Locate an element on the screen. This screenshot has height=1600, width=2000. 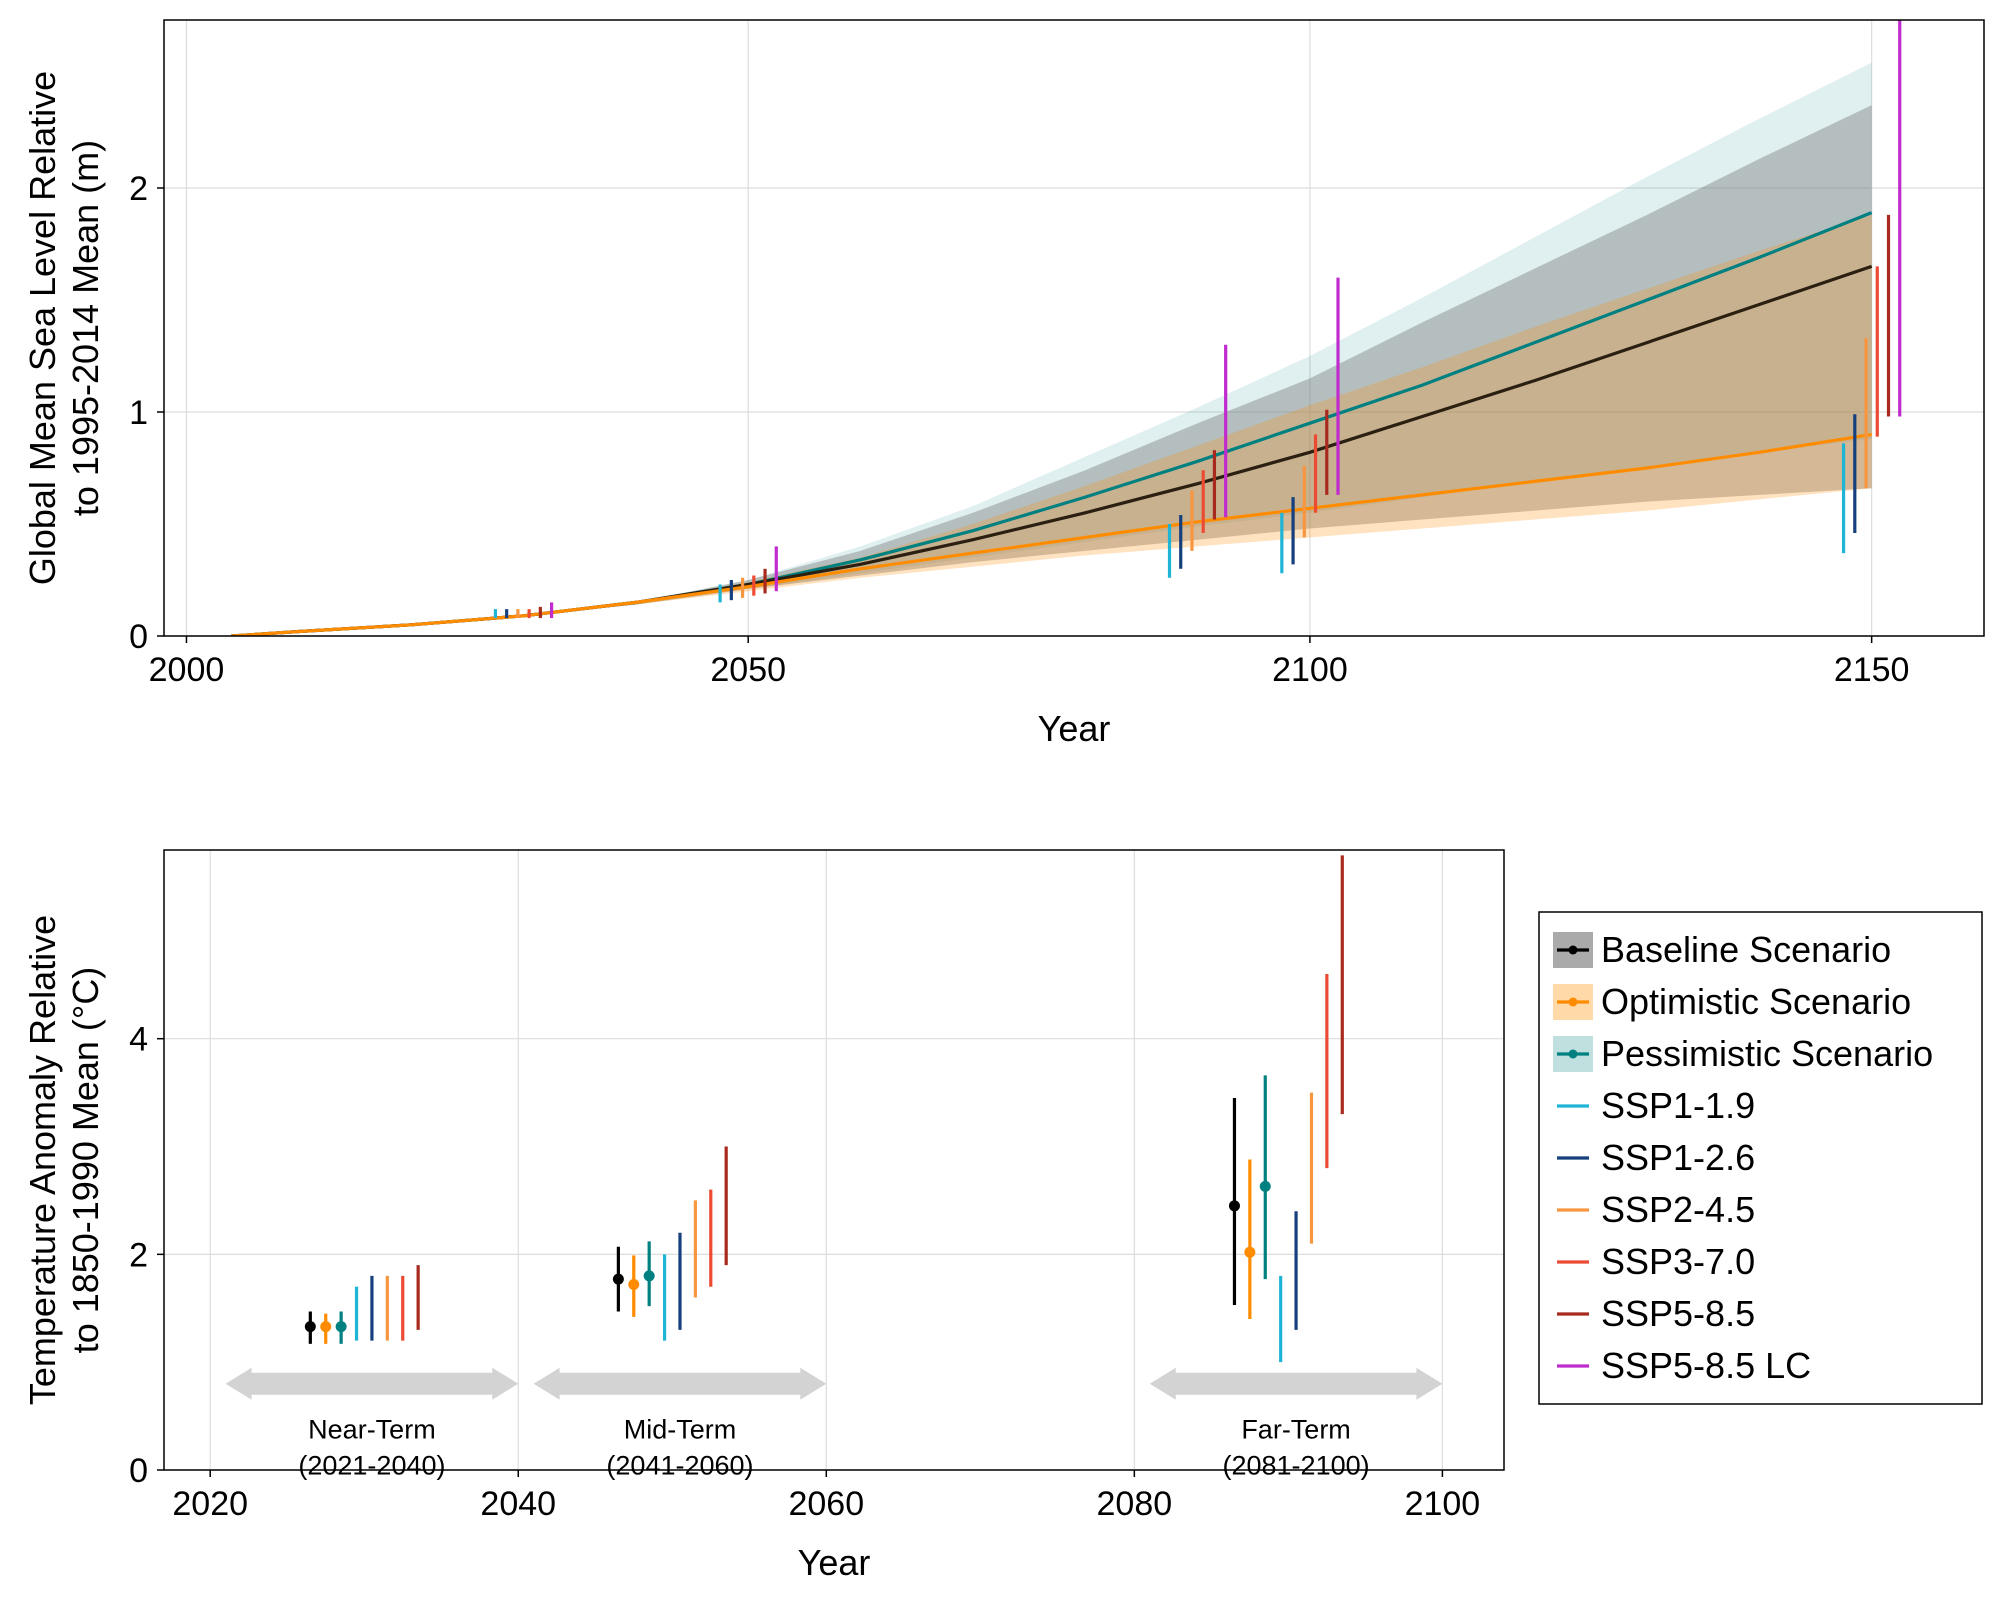
period-range-far-term: (2081-2100) is located at coordinates (1296, 1466).